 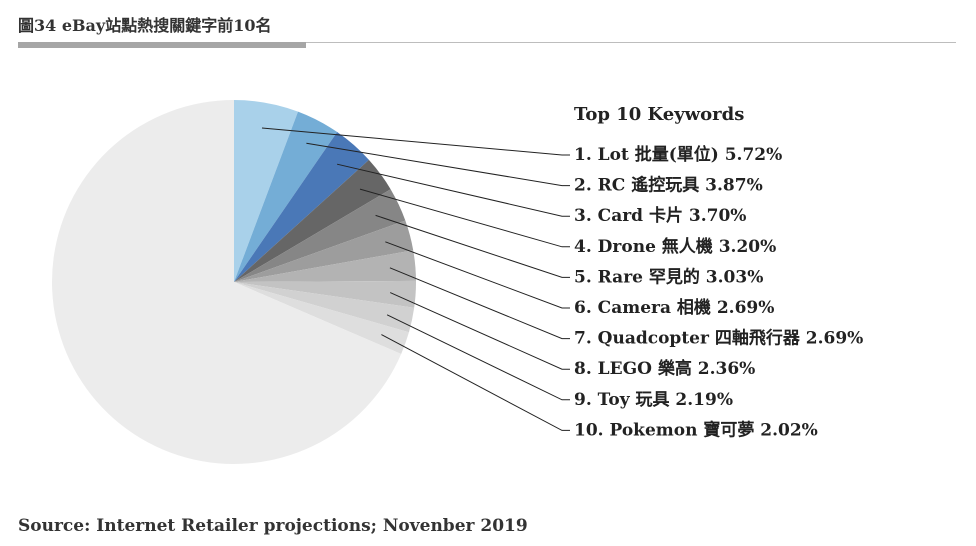 What do you see at coordinates (718, 338) in the screenshot?
I see `slice-label: 7. Quadcopter 四軸飛行器 2.69%` at bounding box center [718, 338].